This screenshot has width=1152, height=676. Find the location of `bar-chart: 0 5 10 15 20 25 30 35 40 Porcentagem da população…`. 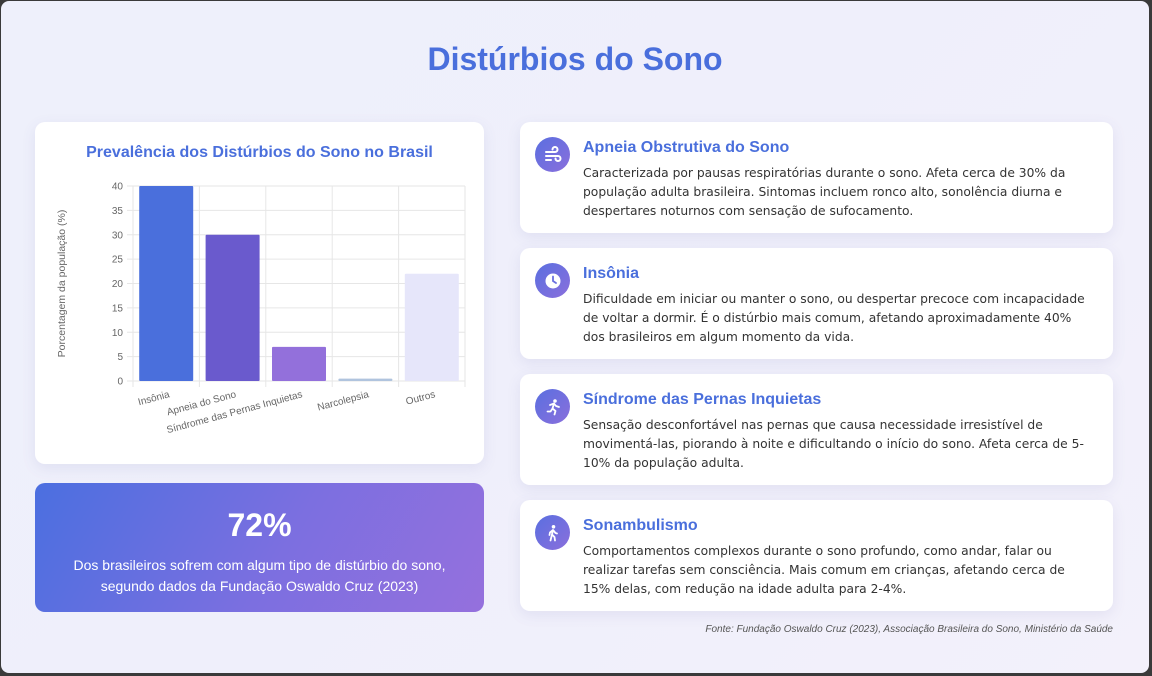

bar-chart: 0 5 10 15 20 25 30 35 40 Porcentagem da população… is located at coordinates (261, 309).